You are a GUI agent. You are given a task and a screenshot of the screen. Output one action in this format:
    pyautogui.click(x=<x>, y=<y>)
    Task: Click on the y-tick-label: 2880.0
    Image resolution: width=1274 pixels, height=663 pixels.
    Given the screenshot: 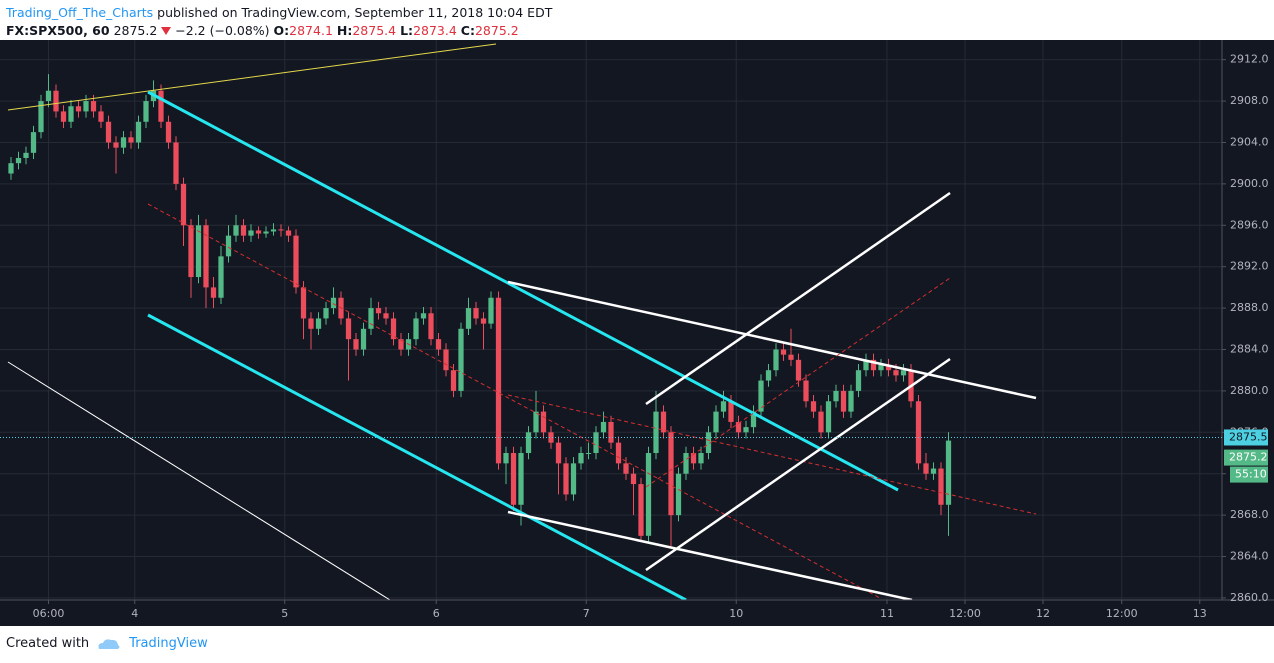 What is the action you would take?
    pyautogui.click(x=1249, y=390)
    